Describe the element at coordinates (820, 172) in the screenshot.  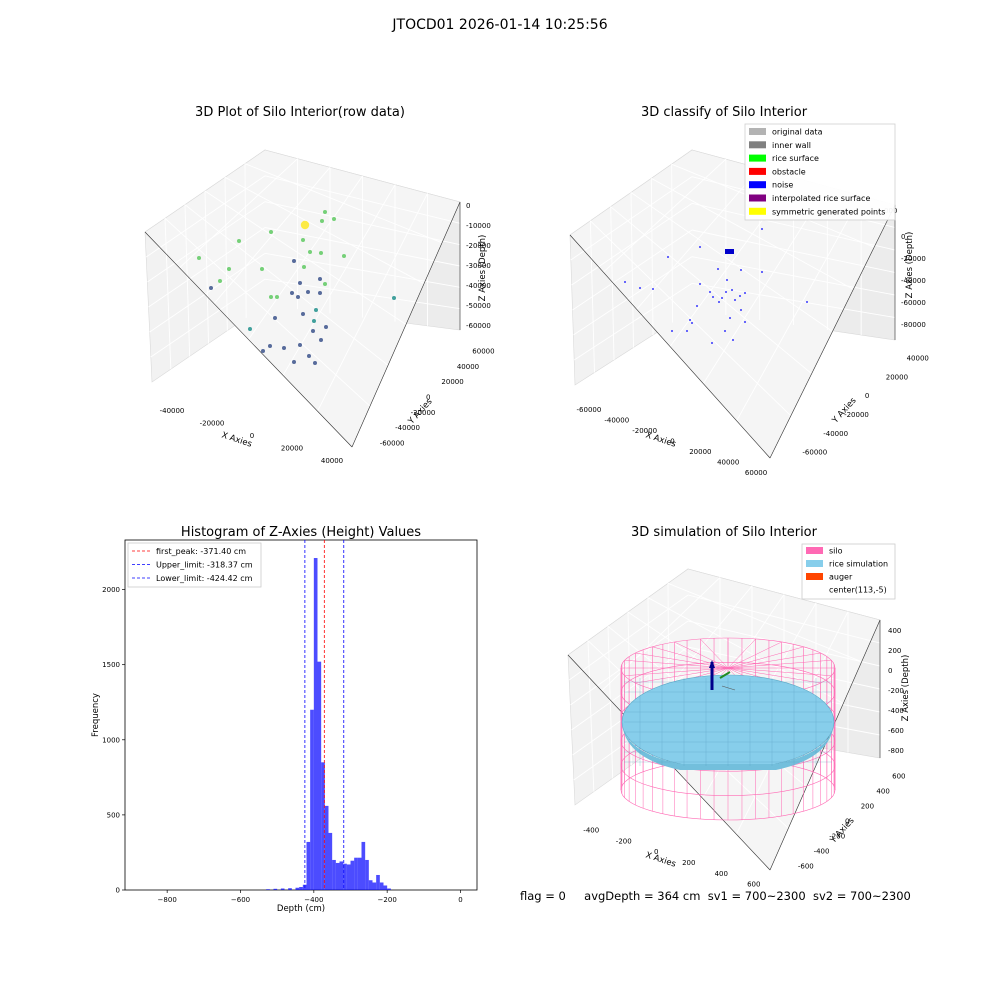
I see `legend-frame` at that location.